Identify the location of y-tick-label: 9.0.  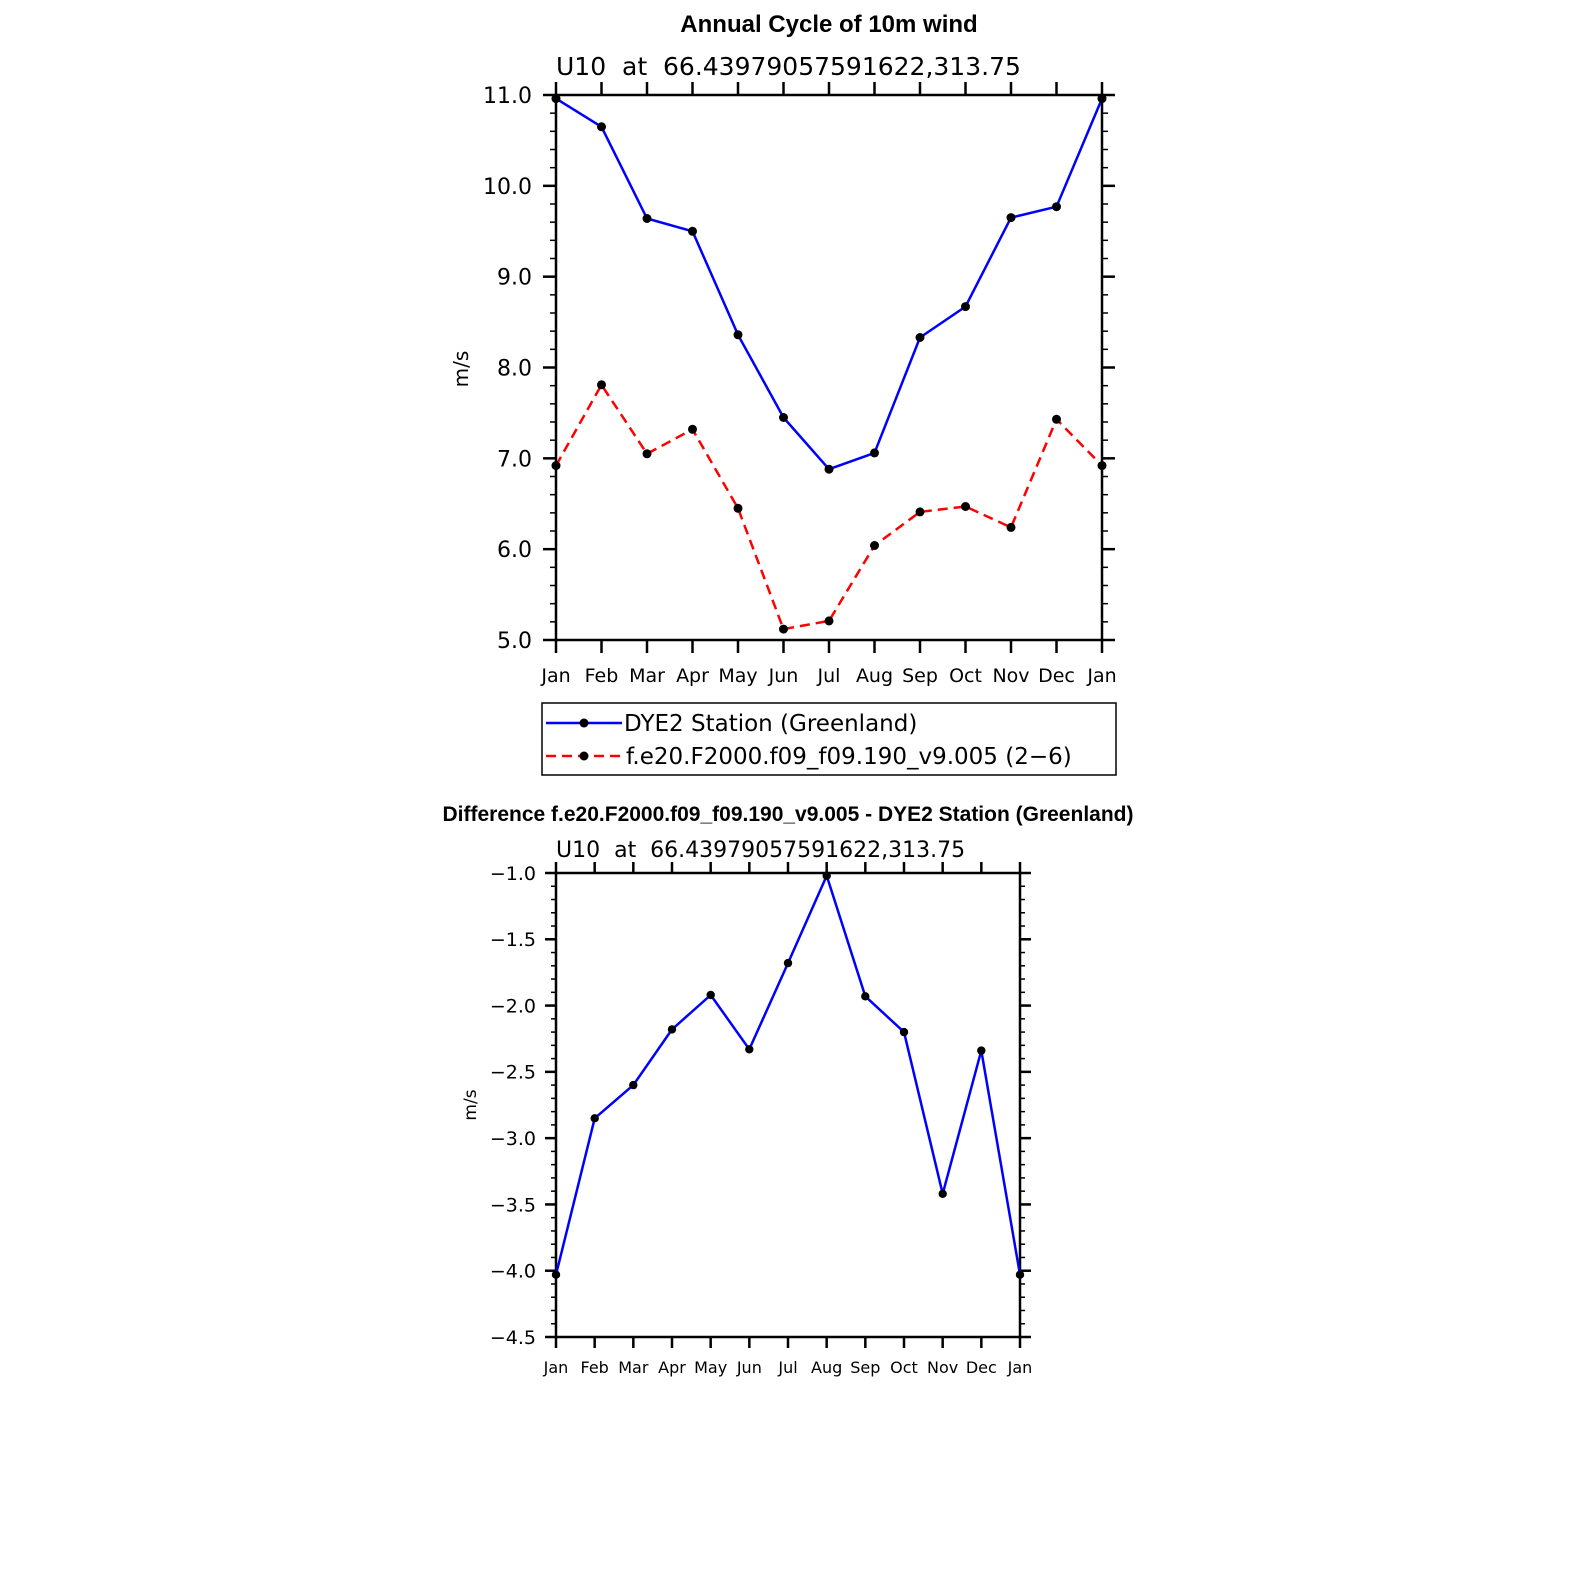
(514, 278).